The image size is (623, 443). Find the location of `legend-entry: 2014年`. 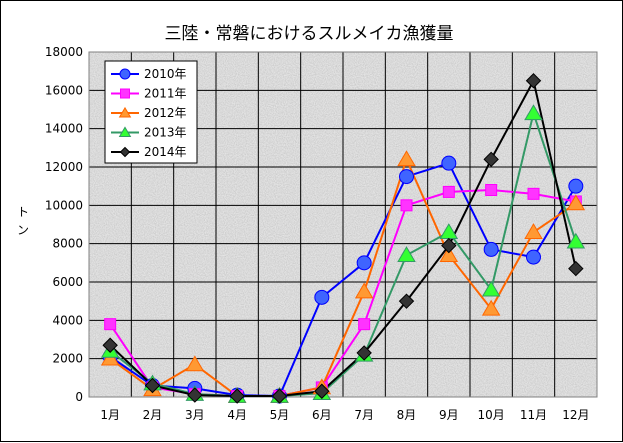

legend-entry: 2014年 is located at coordinates (165, 152).